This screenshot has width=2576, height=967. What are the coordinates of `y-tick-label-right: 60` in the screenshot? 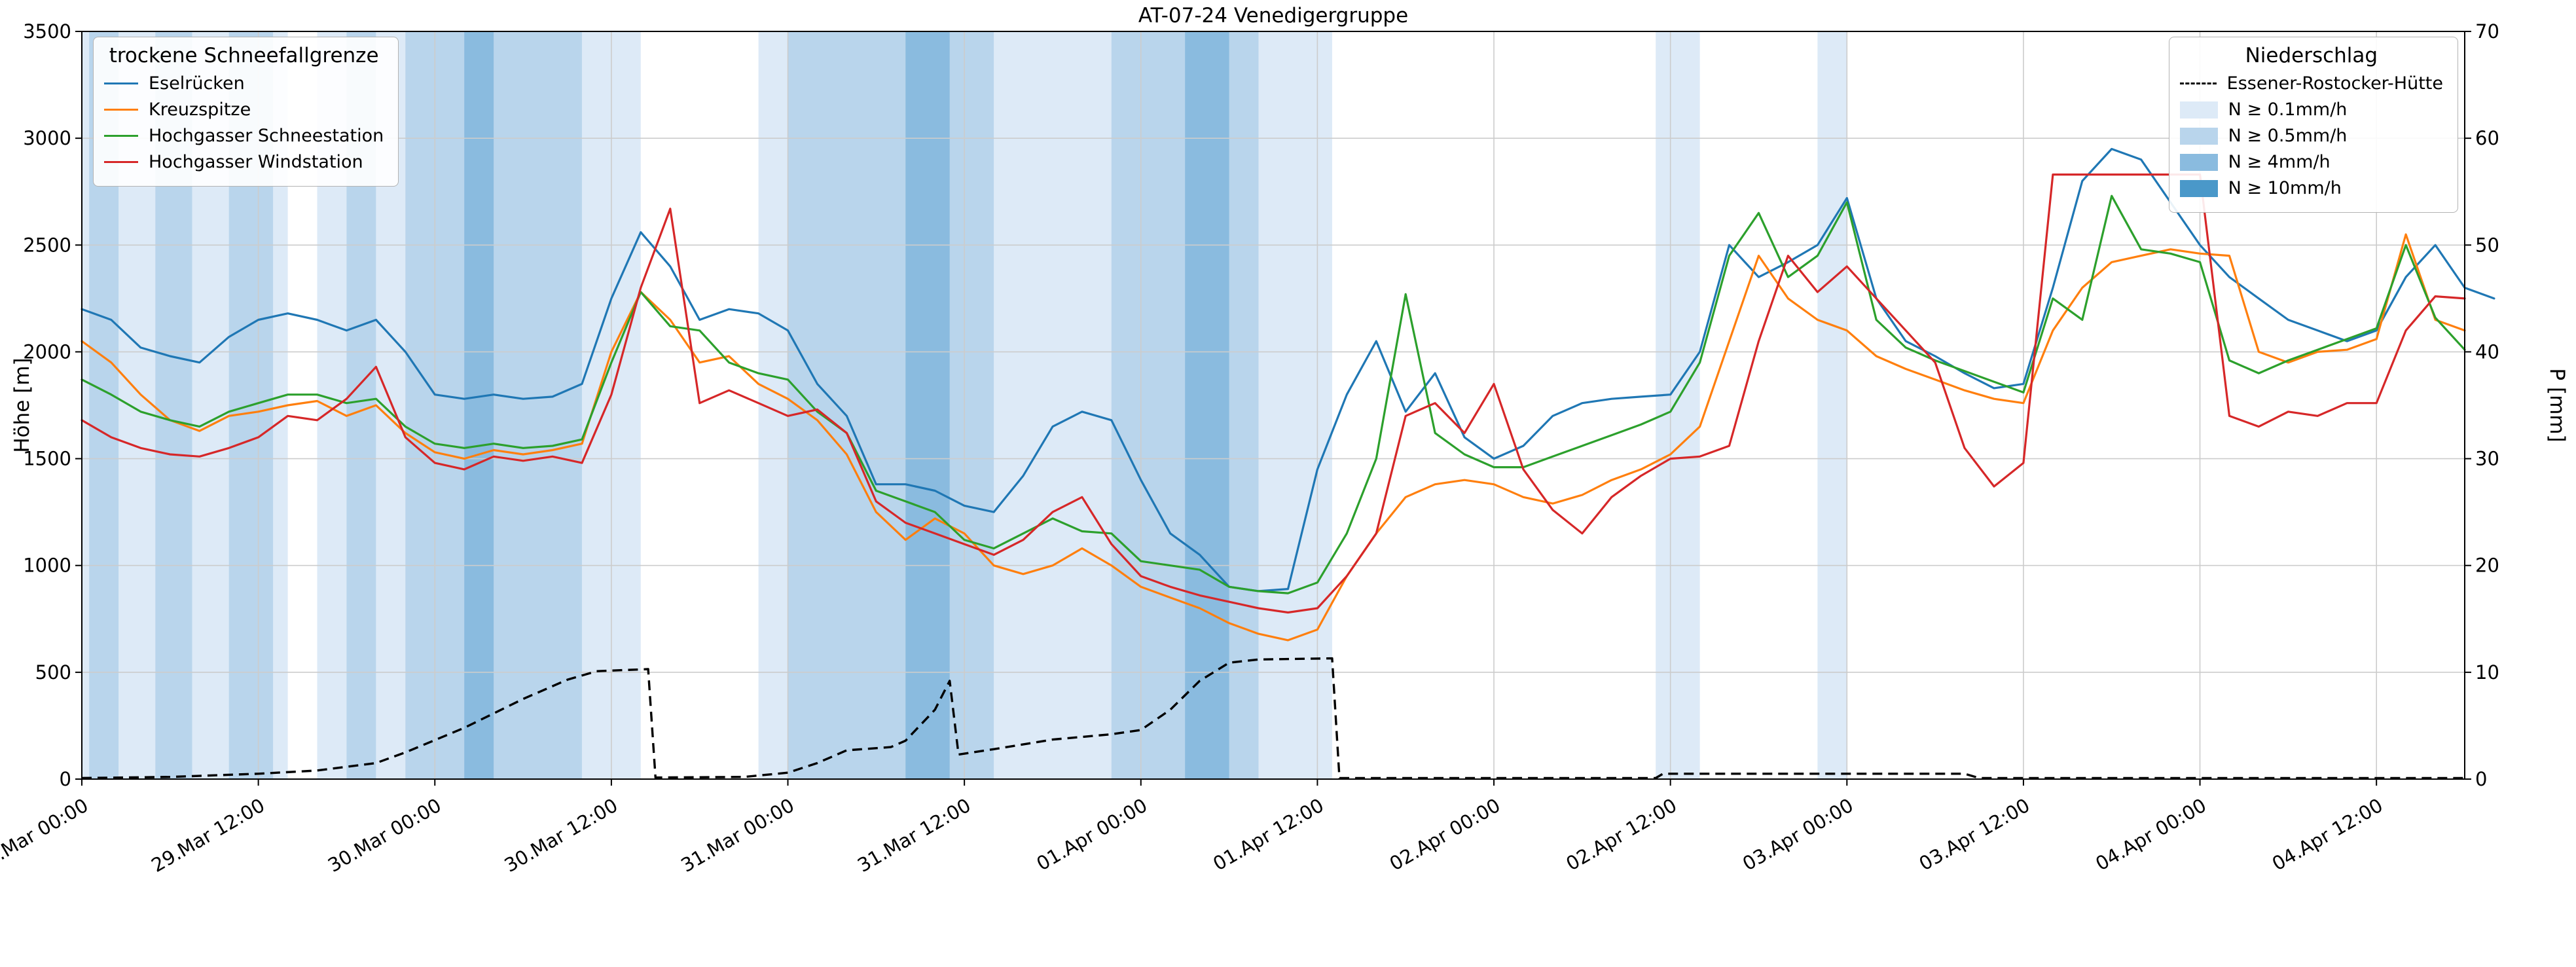 It's located at (2487, 138).